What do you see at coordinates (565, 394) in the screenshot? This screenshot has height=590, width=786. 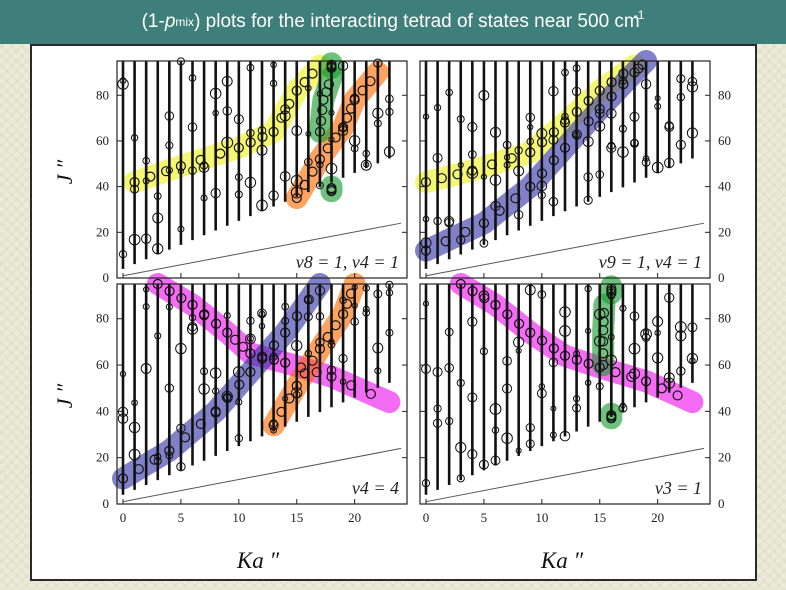 I see `panel-frame-bottom-right` at bounding box center [565, 394].